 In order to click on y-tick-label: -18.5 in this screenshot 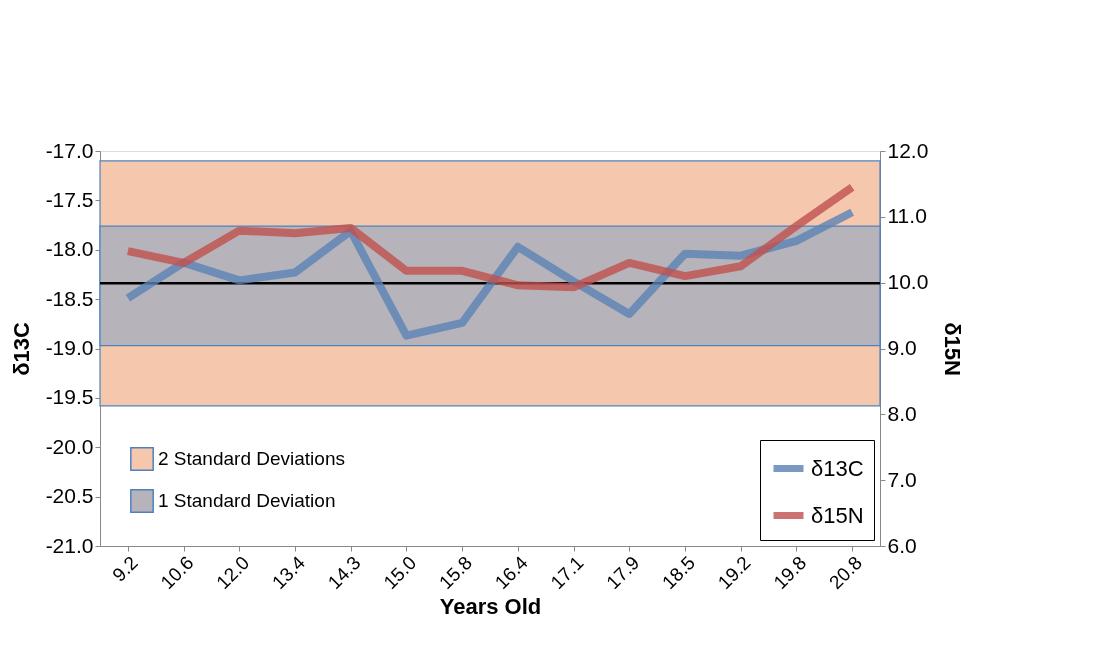, I will do `click(69, 298)`.